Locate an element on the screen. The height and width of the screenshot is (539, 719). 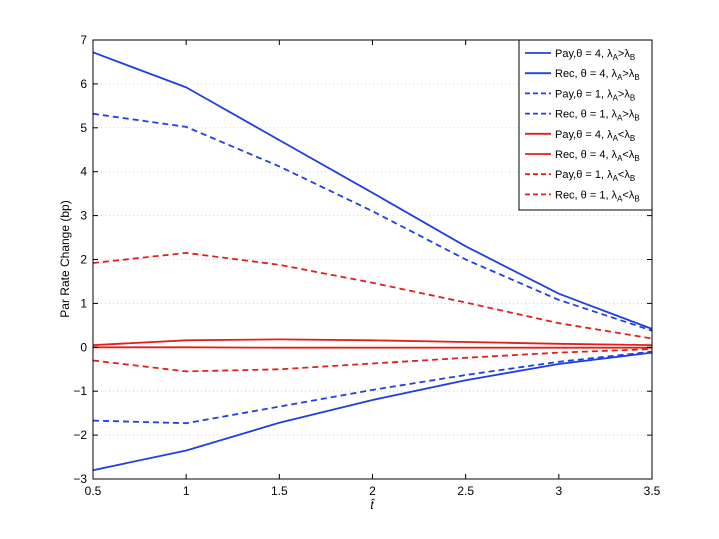
legend-entry-7: Pay,θ = 1, λA<λB is located at coordinates (595, 176).